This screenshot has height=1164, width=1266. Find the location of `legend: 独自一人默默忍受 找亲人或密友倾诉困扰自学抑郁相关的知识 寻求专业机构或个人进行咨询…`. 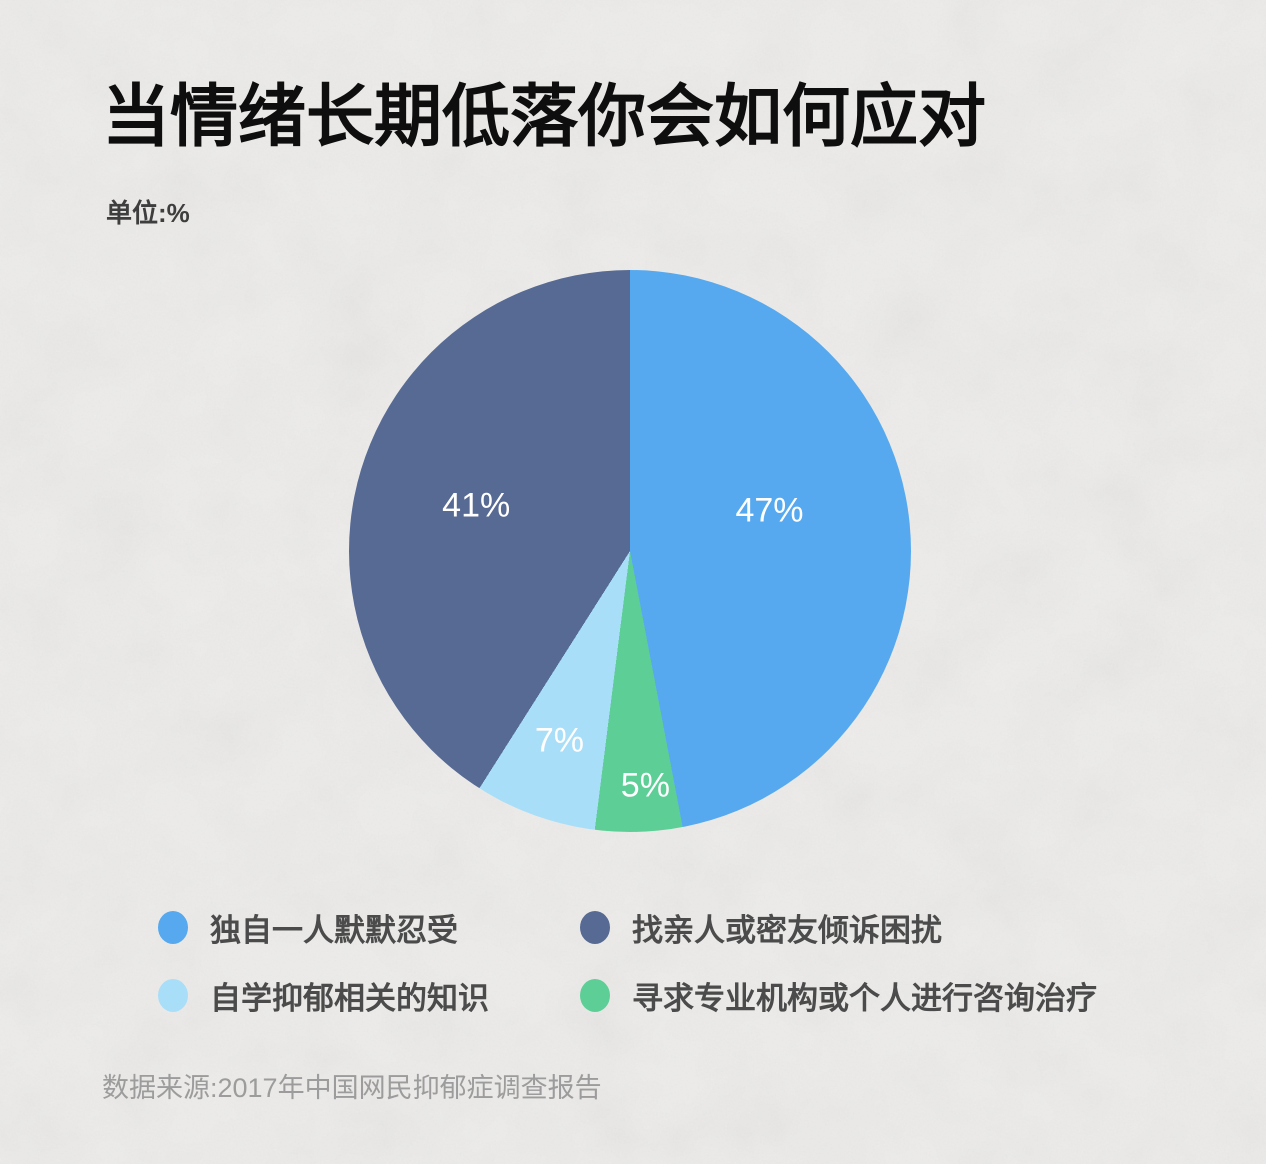

legend: 独自一人默默忍受 找亲人或密友倾诉困扰自学抑郁相关的知识 寻求专业机构或个人进行咨询… is located at coordinates (627, 961).